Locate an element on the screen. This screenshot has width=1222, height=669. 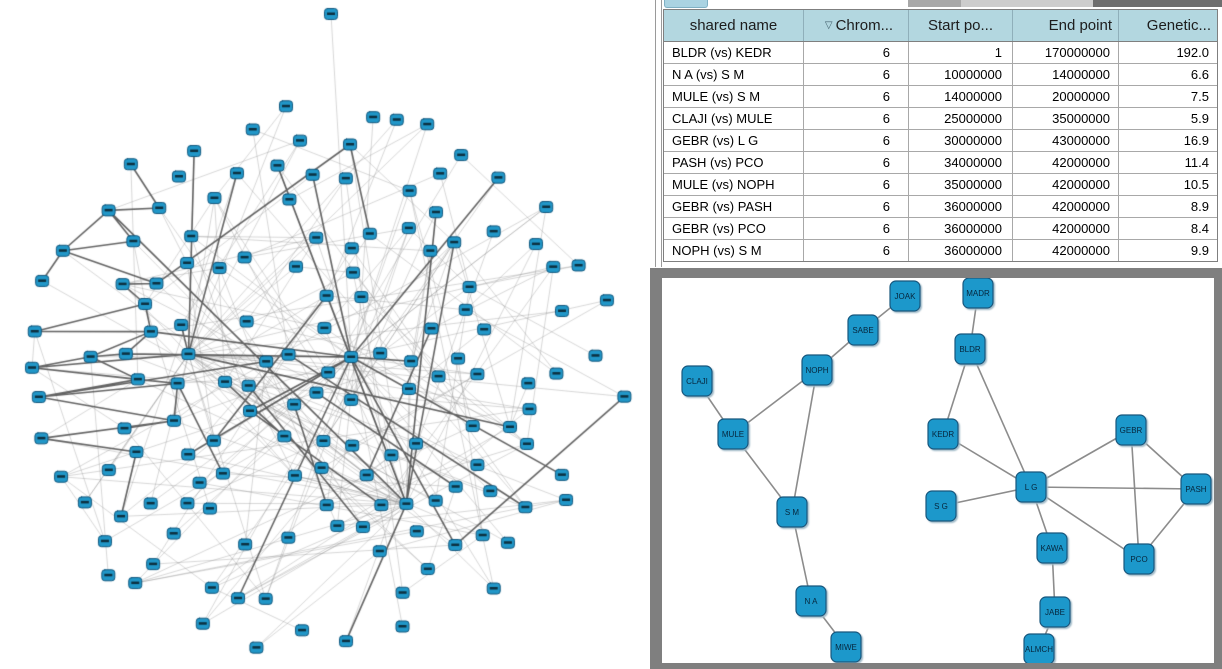
column-header-shared-name: shared name is located at coordinates (734, 25).